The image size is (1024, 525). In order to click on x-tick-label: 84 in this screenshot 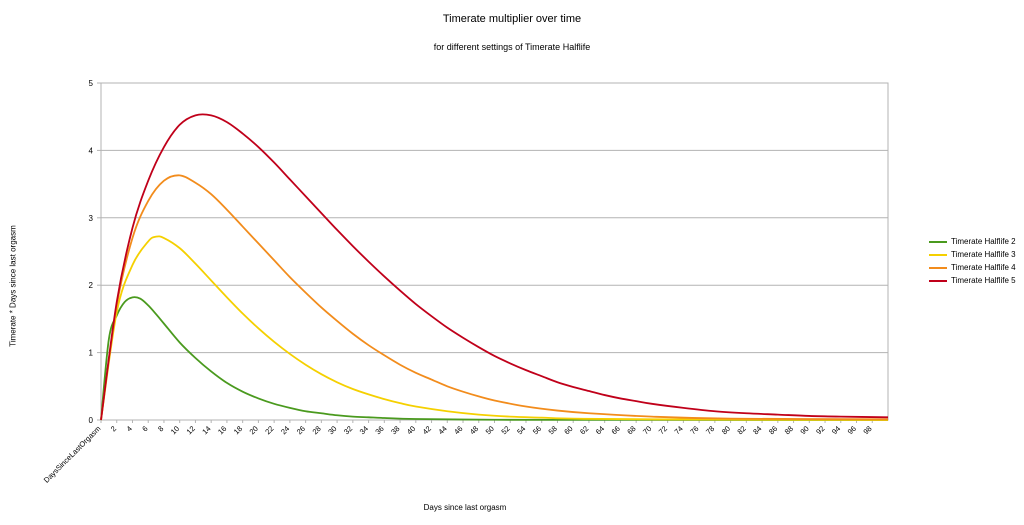, I will do `click(757, 430)`.